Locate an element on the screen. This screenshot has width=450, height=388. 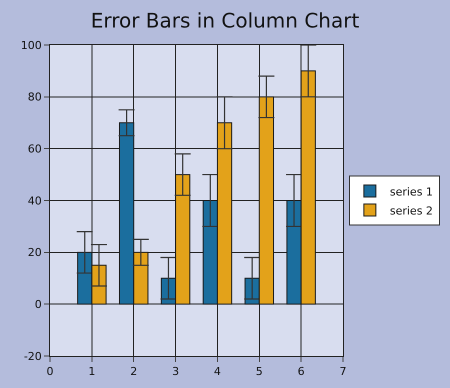
x-tick-label: 7 is located at coordinates (343, 371).